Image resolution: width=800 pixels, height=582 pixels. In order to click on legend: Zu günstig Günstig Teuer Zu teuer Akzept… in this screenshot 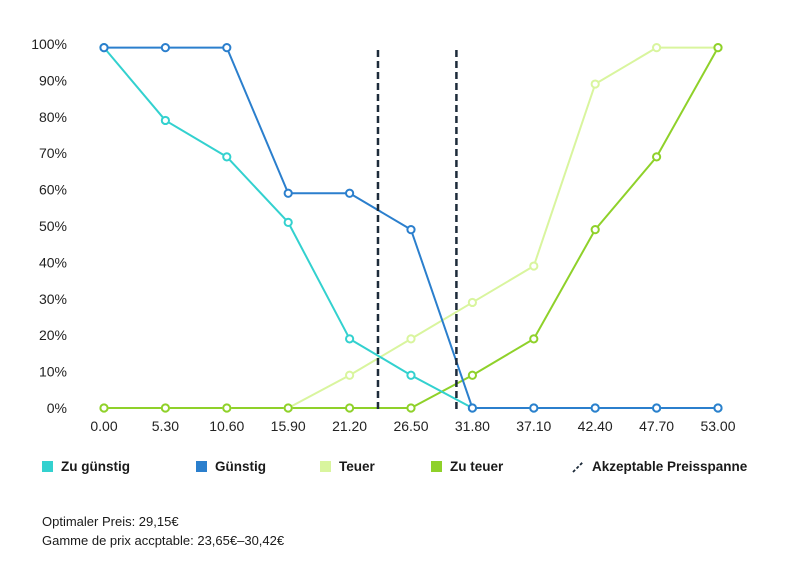, I will do `click(412, 469)`.